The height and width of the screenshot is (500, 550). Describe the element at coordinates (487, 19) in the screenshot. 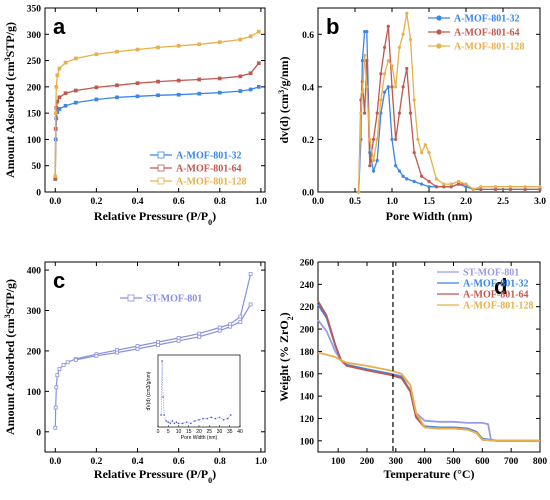

I see `panel-b-legend-label: A-MOF-801-32` at that location.